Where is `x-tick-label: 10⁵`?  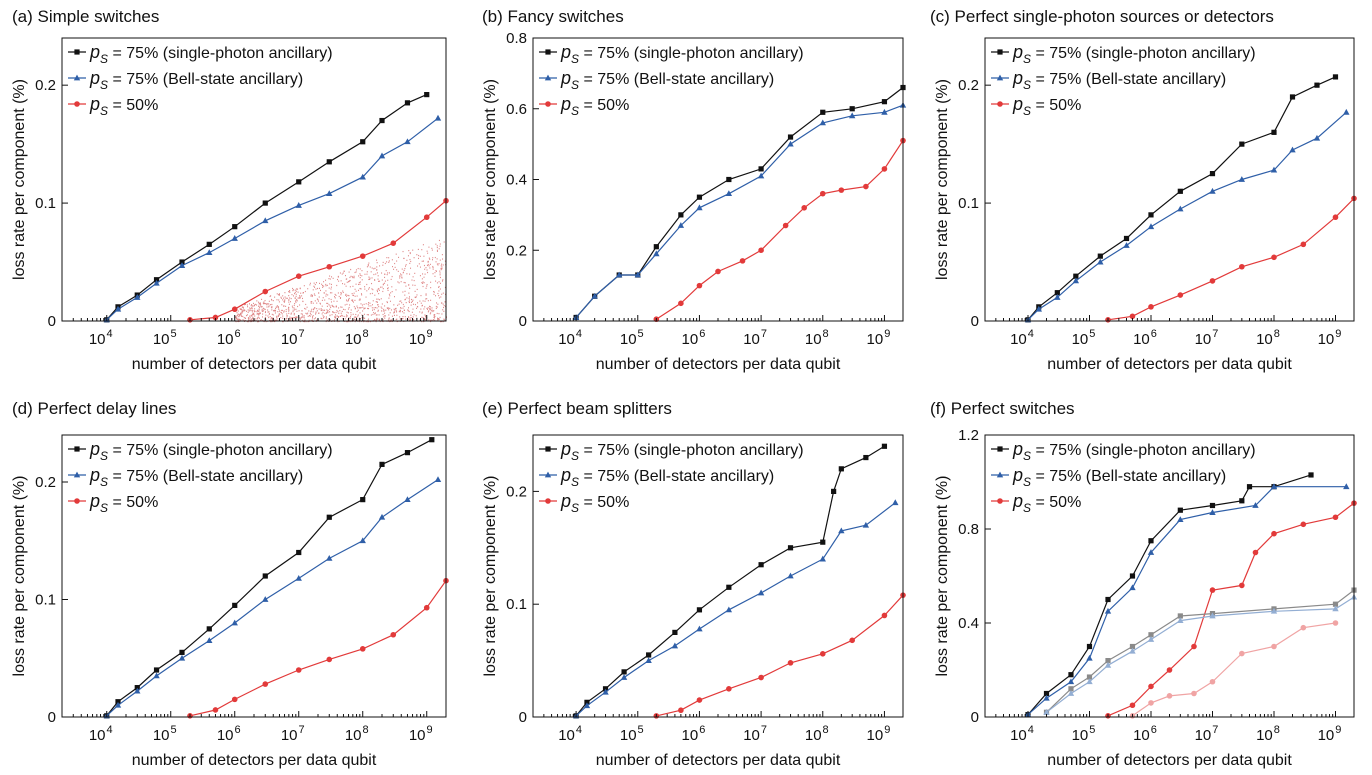
x-tick-label: 10⁵ is located at coordinates (1084, 734).